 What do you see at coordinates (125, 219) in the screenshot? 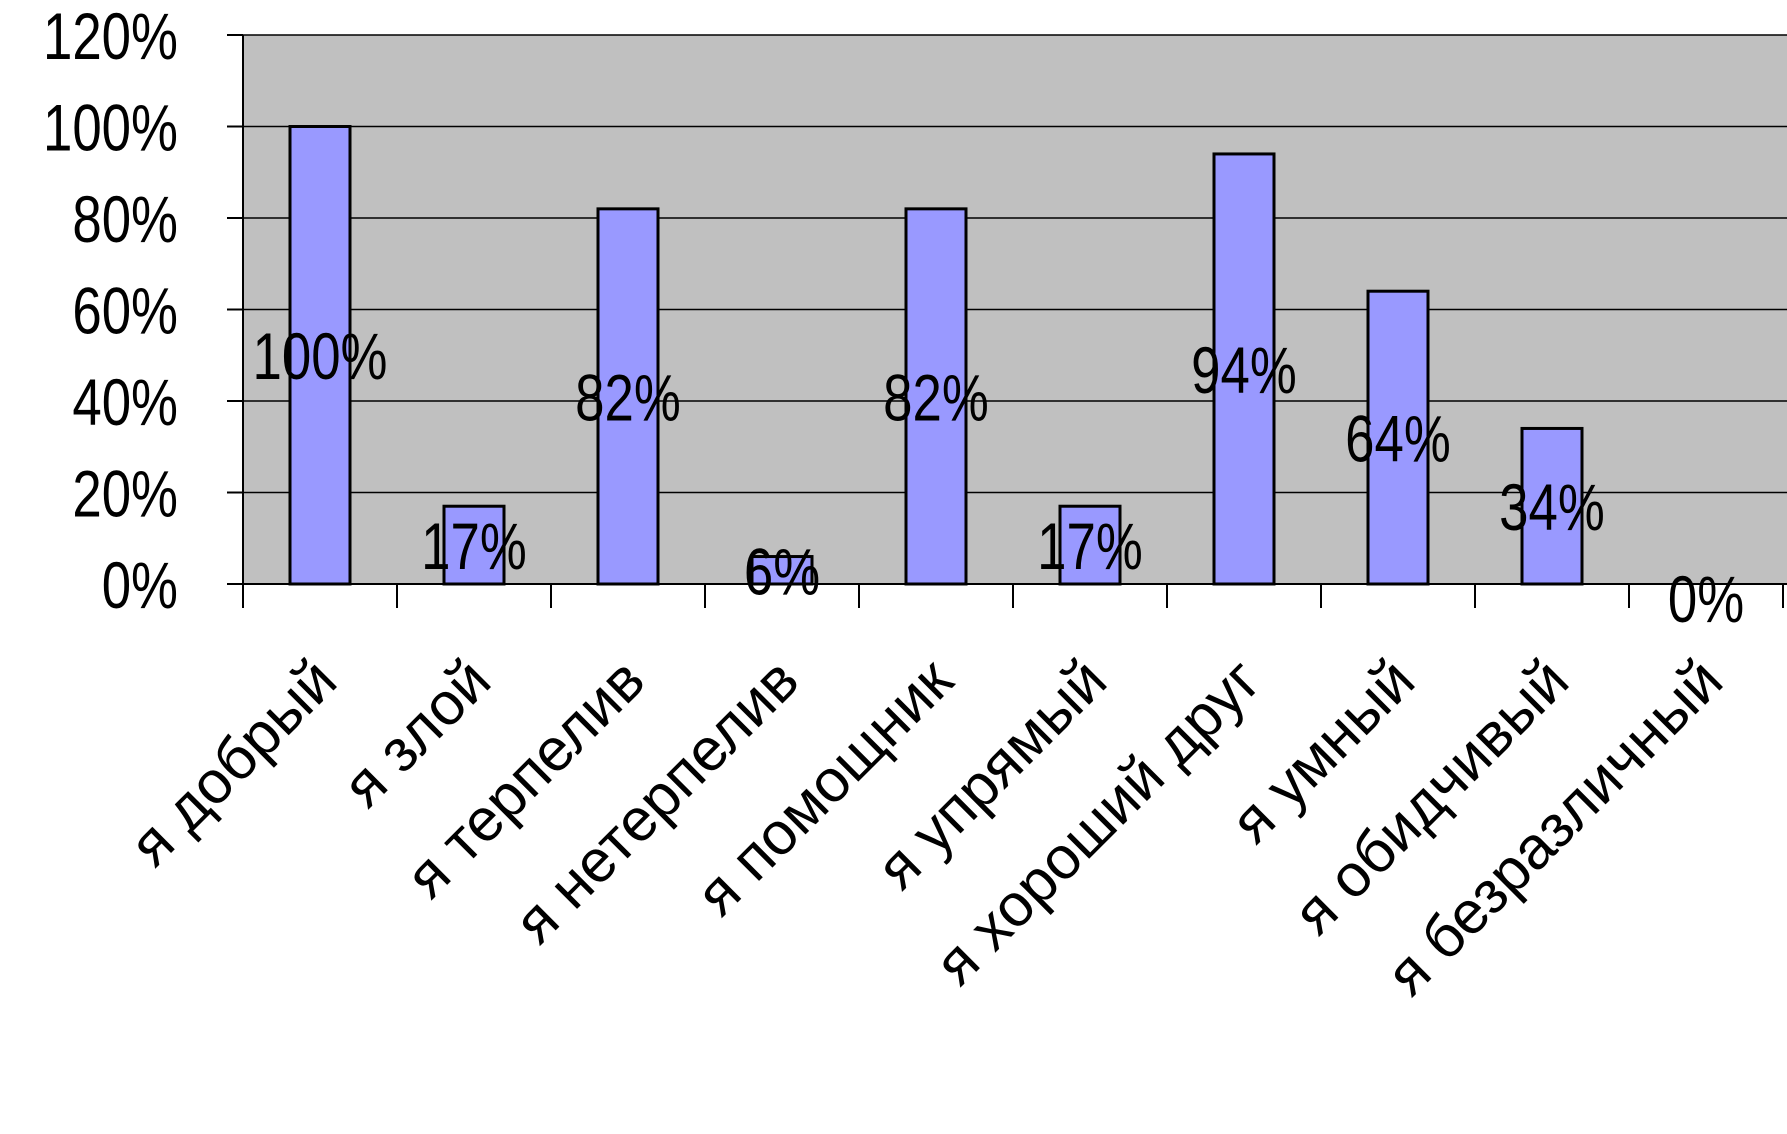
I see `y-tick-label: 80%` at bounding box center [125, 219].